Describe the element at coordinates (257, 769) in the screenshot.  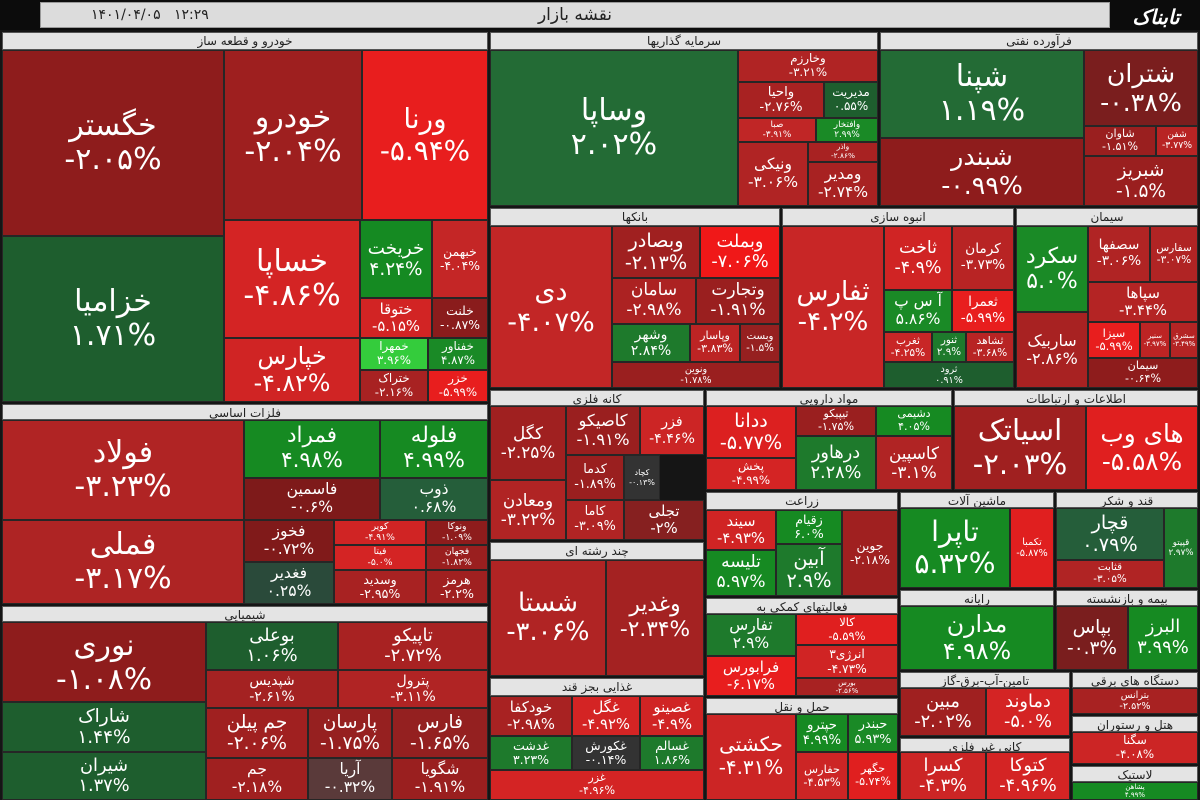
I see `stock-name: جم` at that location.